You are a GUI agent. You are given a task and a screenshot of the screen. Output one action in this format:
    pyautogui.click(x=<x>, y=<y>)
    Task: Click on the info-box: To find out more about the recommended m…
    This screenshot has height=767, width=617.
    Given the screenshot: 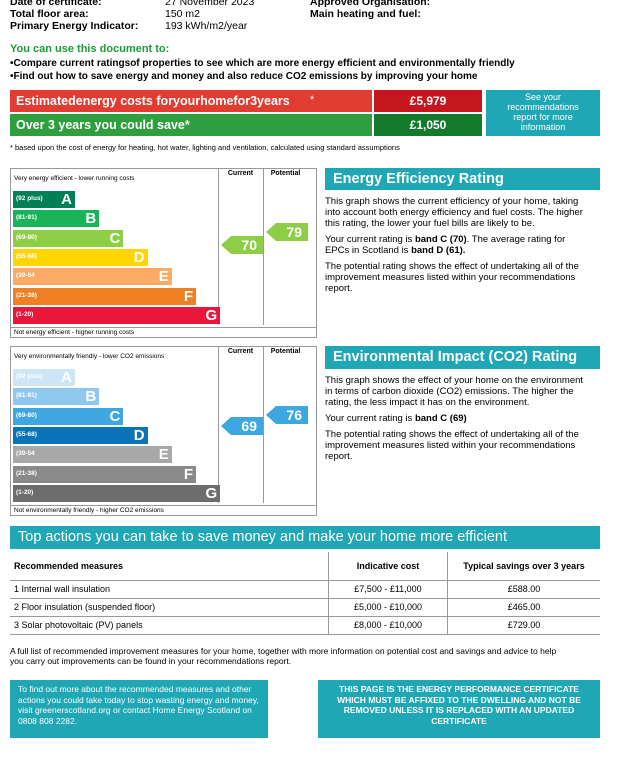 What is the action you would take?
    pyautogui.click(x=139, y=709)
    